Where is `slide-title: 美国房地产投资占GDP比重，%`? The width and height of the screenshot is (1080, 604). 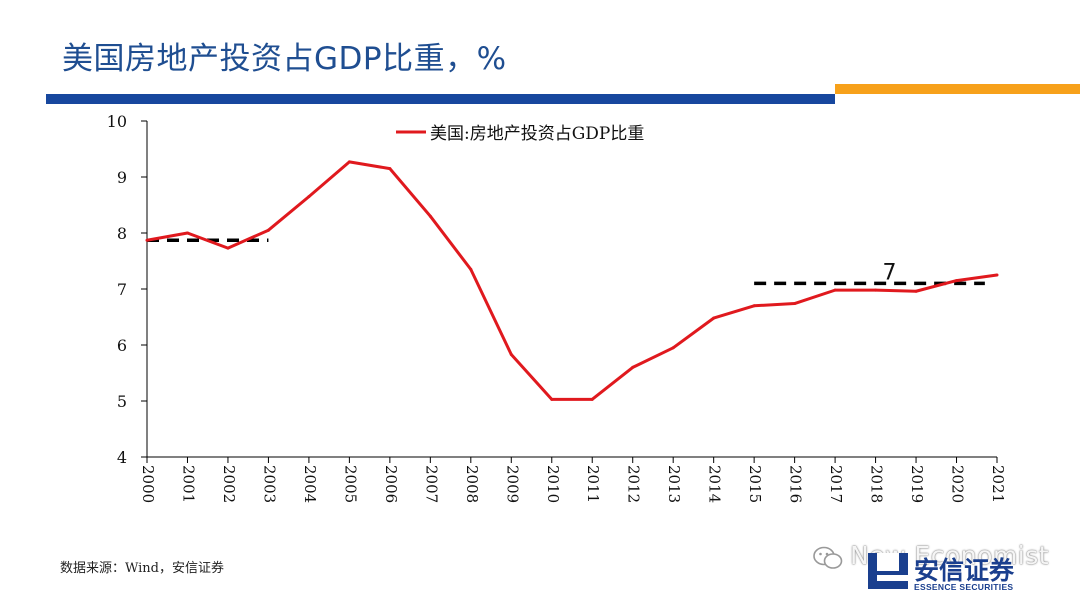
slide-title: 美国房地产投资占GDP比重，% is located at coordinates (284, 59).